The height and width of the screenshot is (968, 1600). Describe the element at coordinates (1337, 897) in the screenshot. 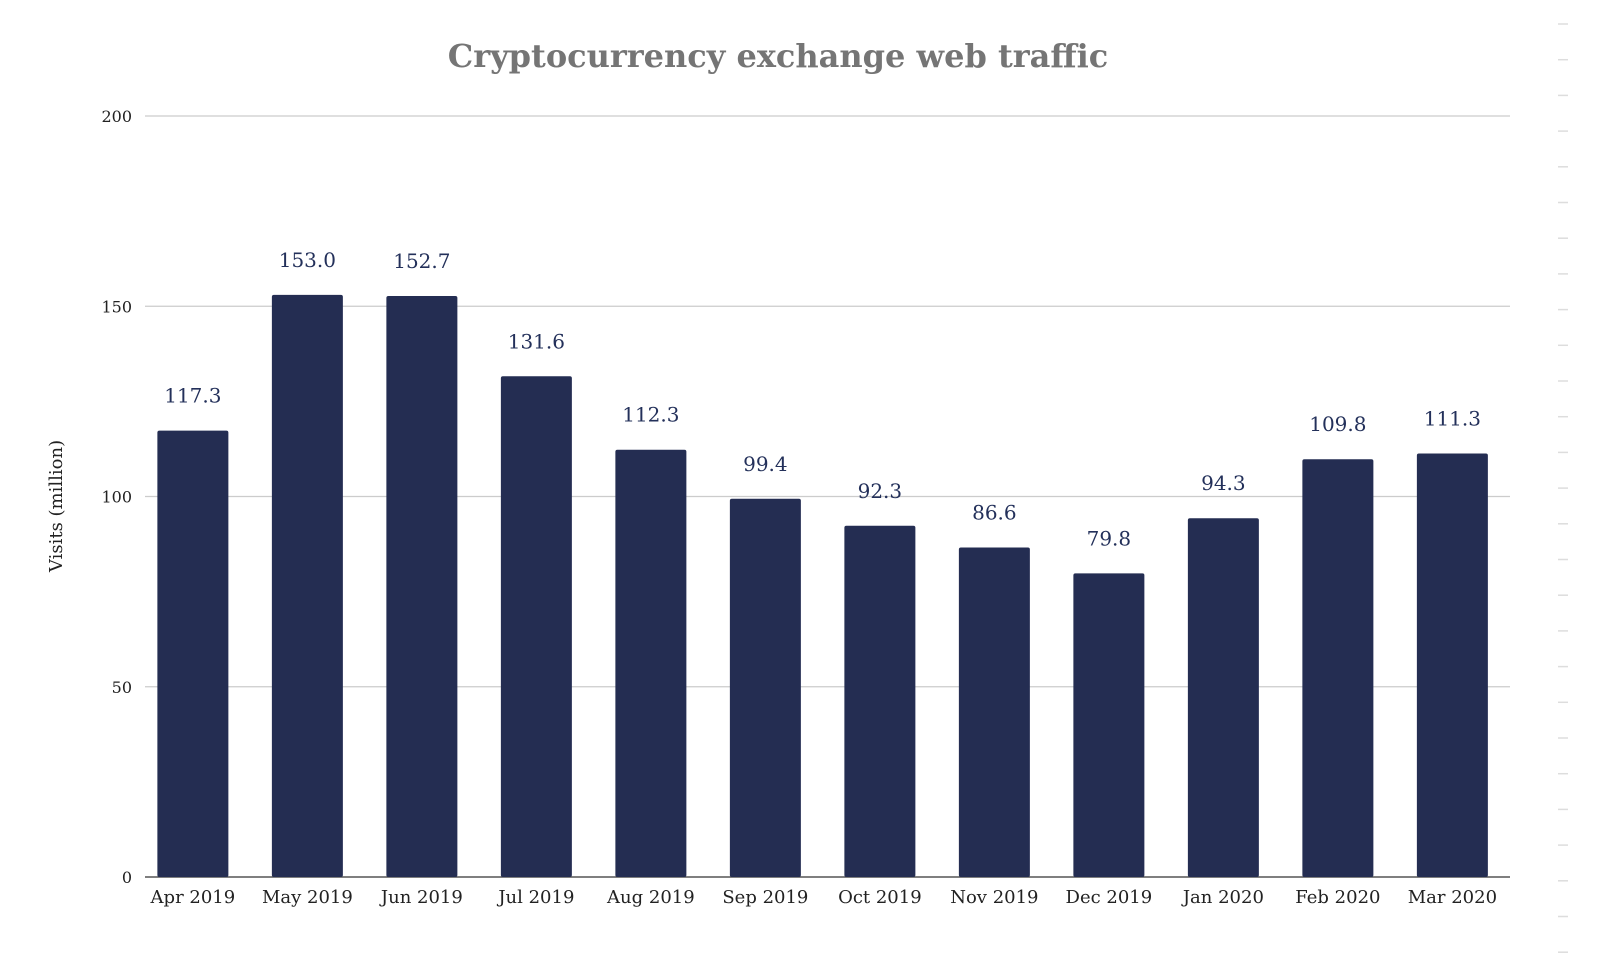

I see `x-tick-label: Feb 2020` at that location.